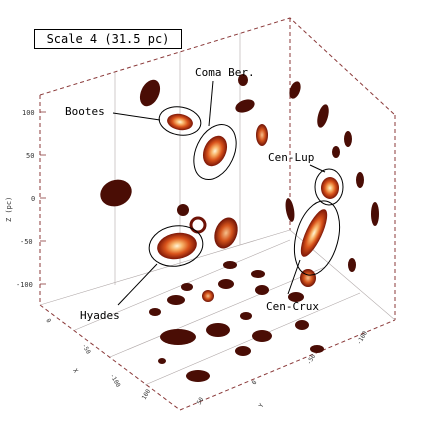 This screenshot has height=436, width=436. I want to click on cencrux-outline, so click(317, 238).